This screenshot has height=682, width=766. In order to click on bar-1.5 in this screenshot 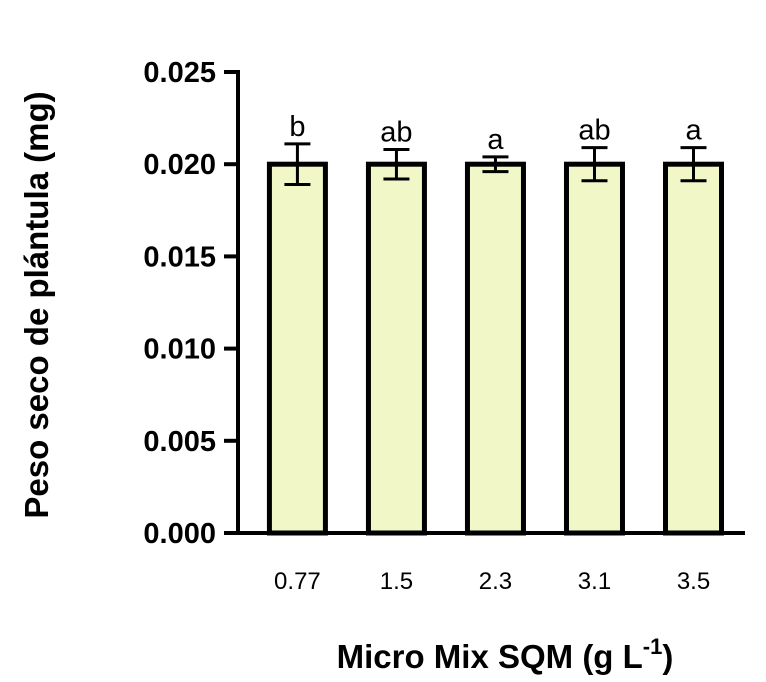, I will do `click(396, 348)`.